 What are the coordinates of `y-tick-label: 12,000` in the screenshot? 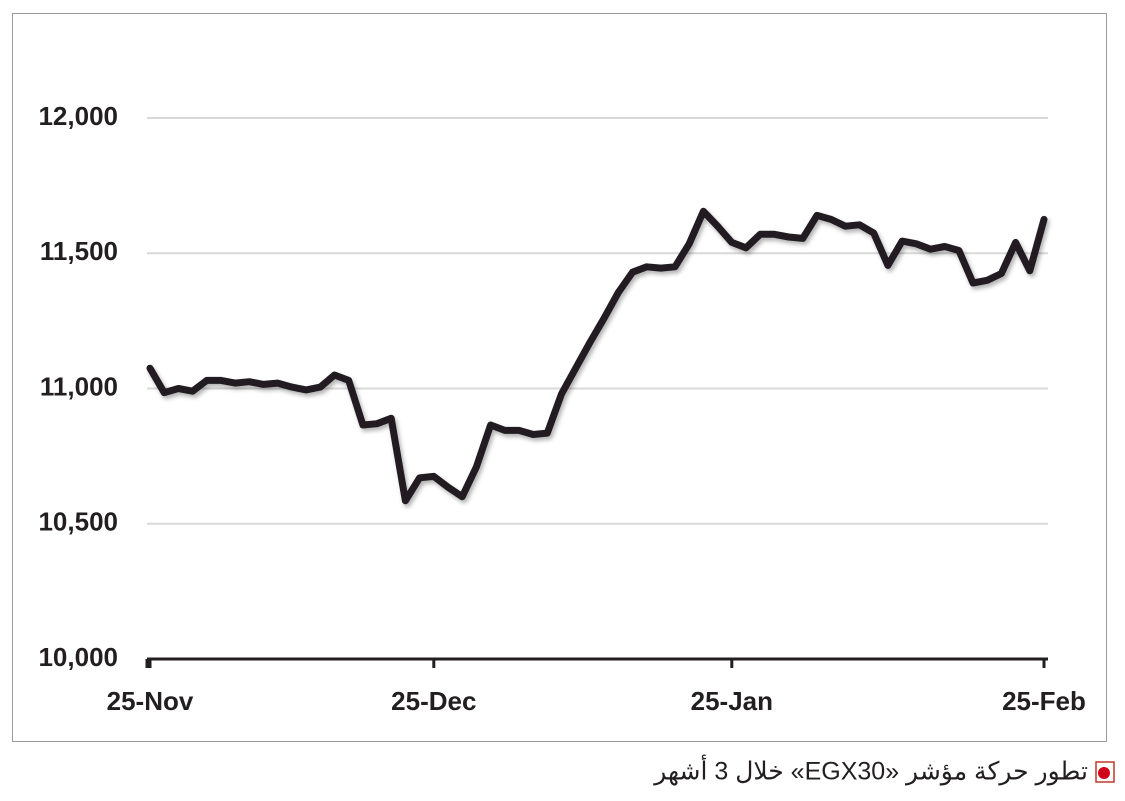 It's located at (78, 116).